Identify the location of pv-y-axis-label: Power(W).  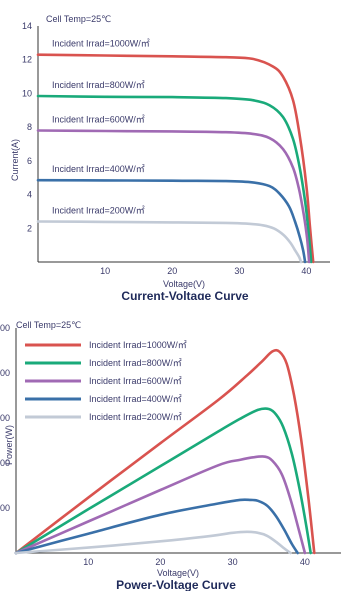
(9, 445).